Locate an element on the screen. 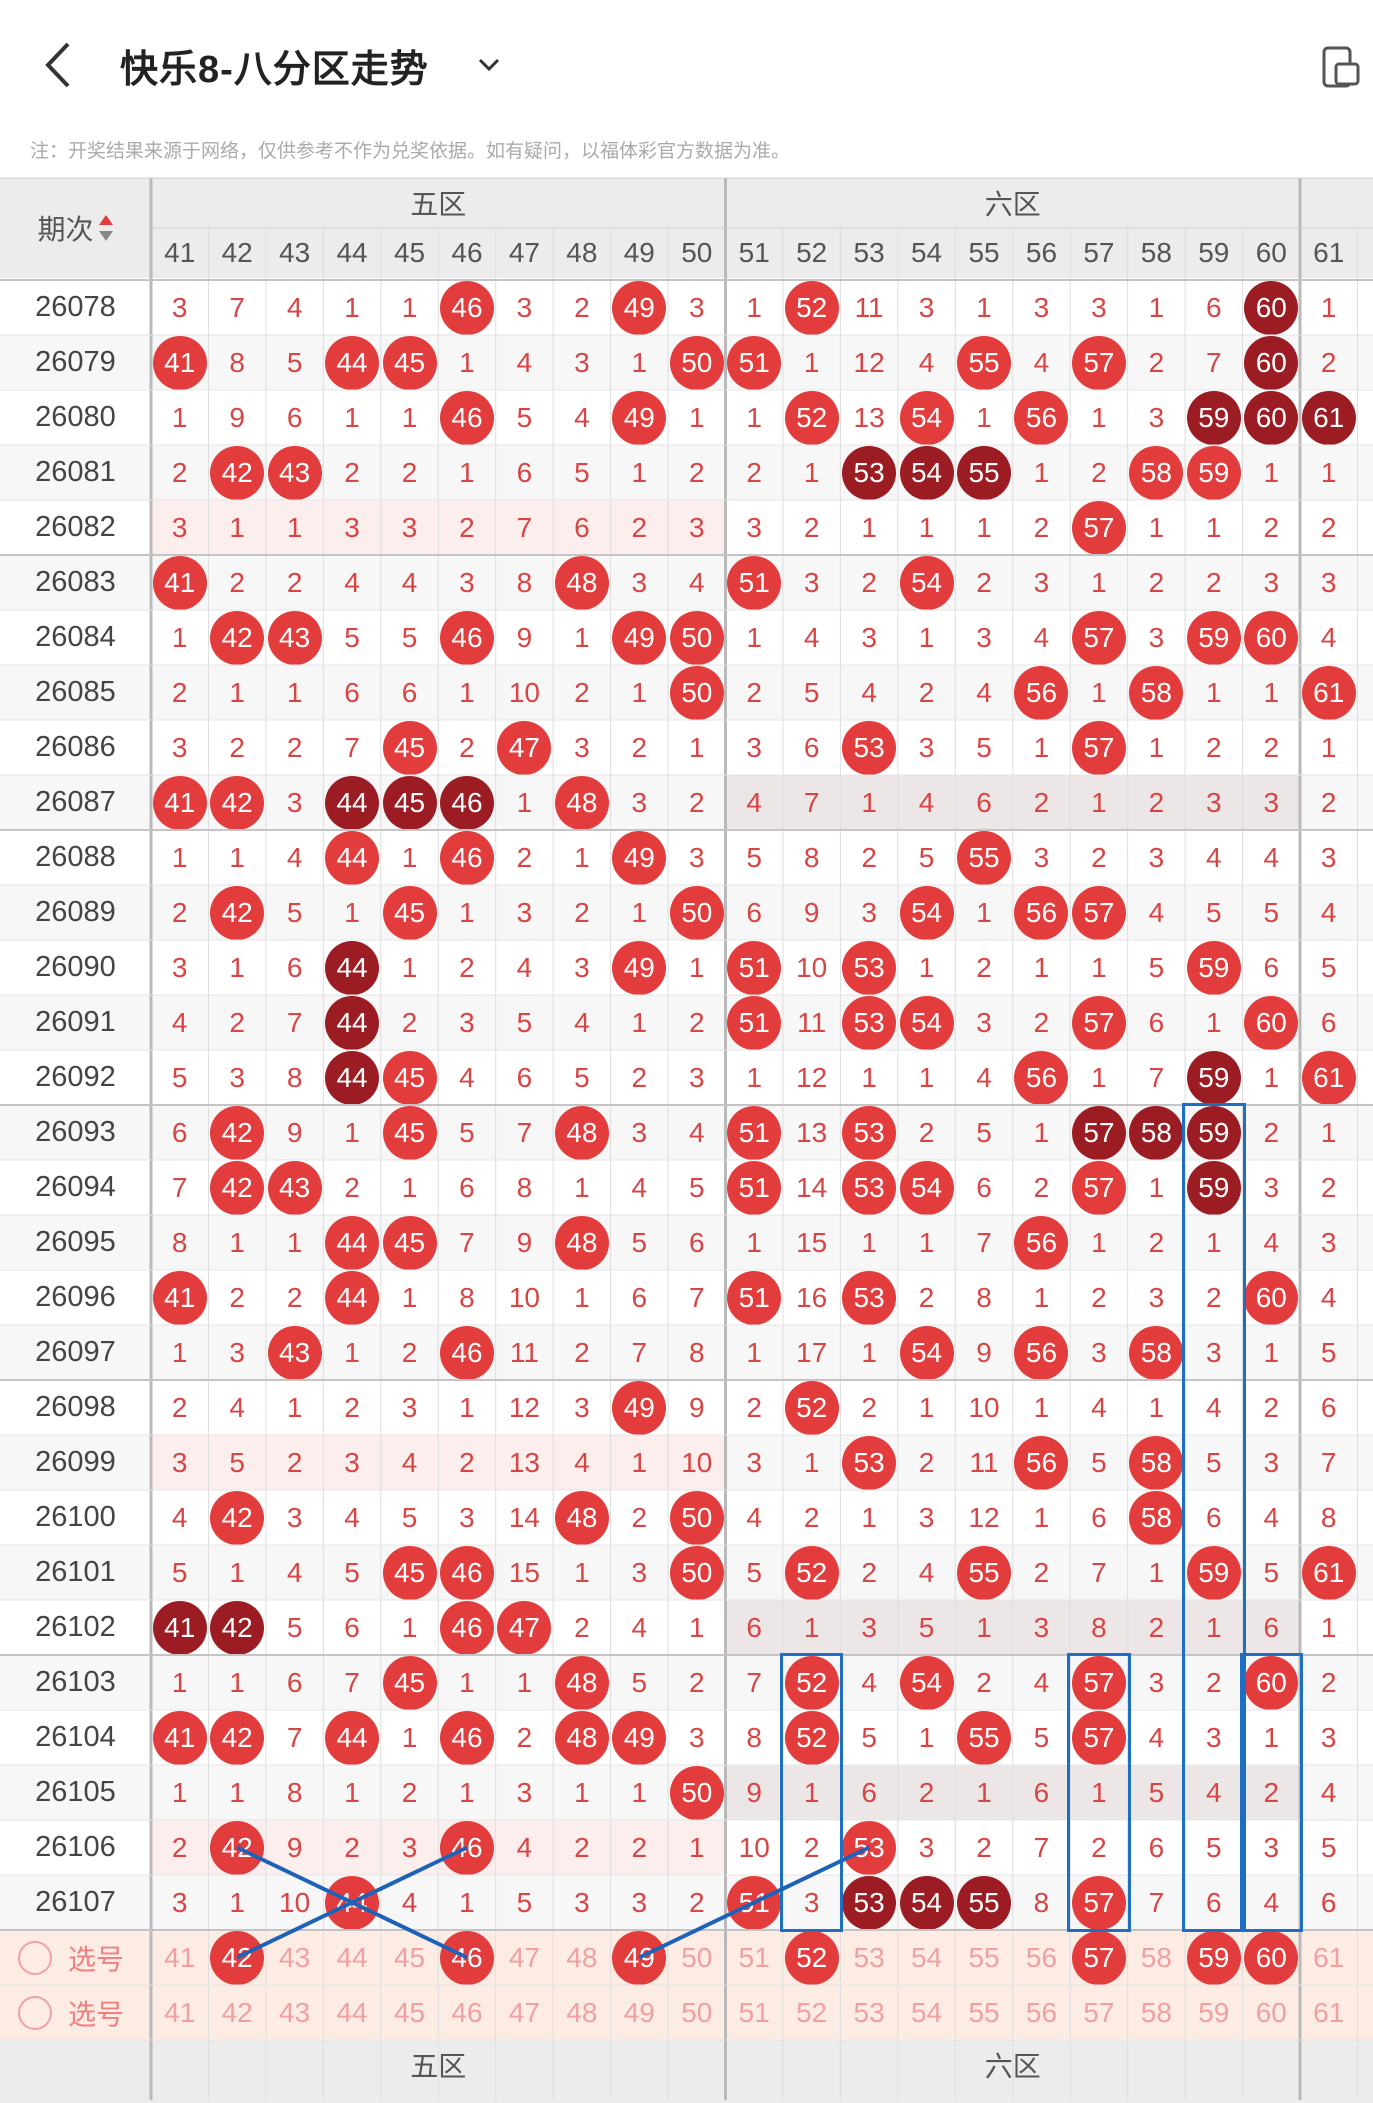 This screenshot has width=1373, height=2103. table-cell: 52 is located at coordinates (811, 417).